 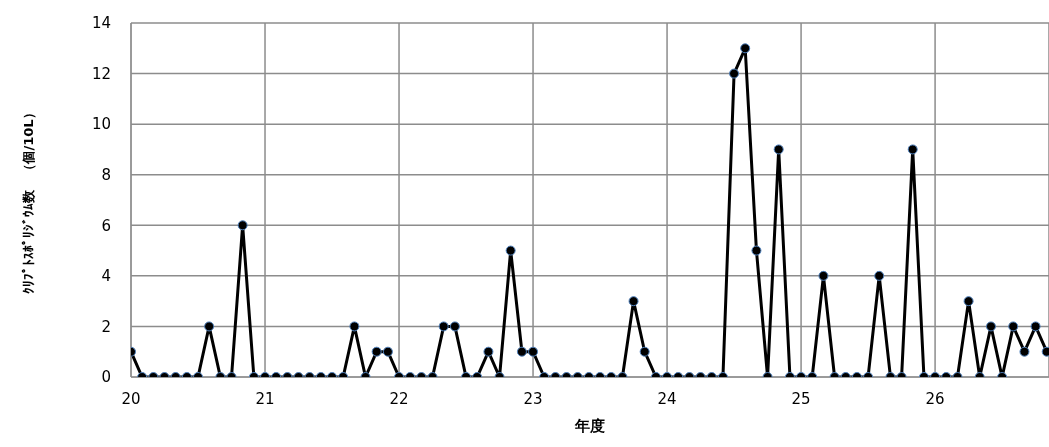 What do you see at coordinates (935, 398) in the screenshot?
I see `x-tick-label: 26` at bounding box center [935, 398].